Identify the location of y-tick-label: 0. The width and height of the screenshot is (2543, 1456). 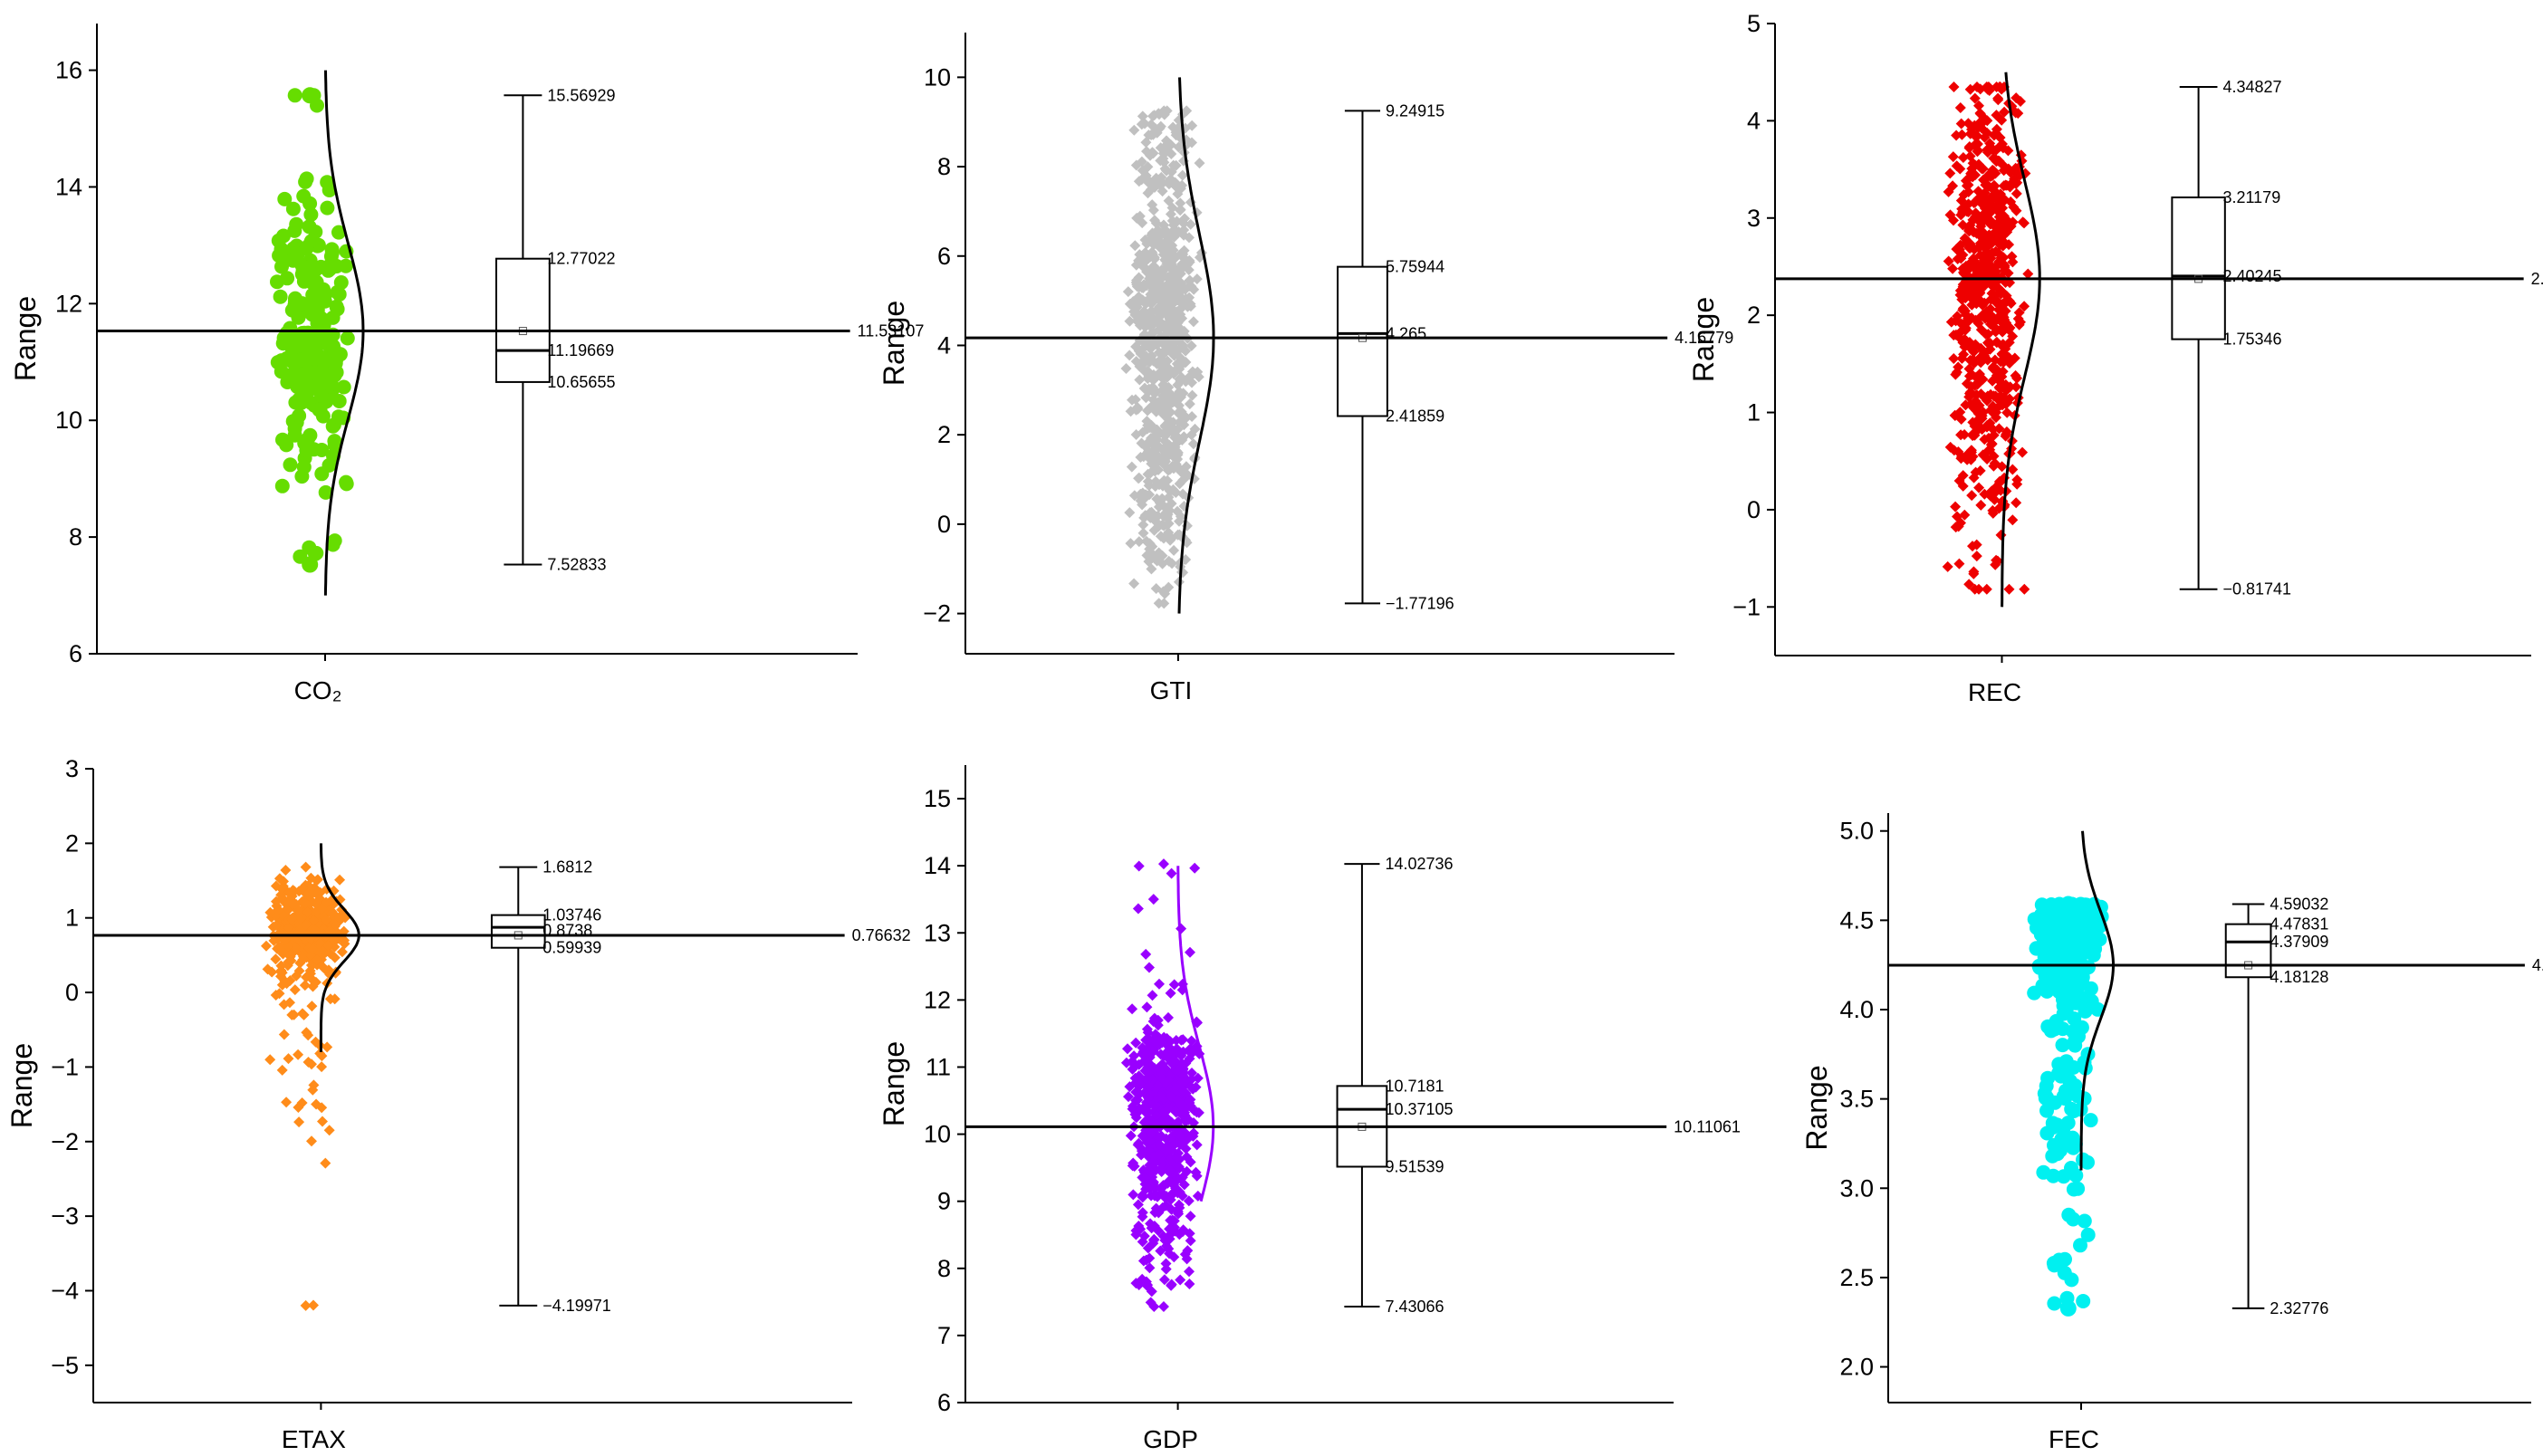
(72, 993).